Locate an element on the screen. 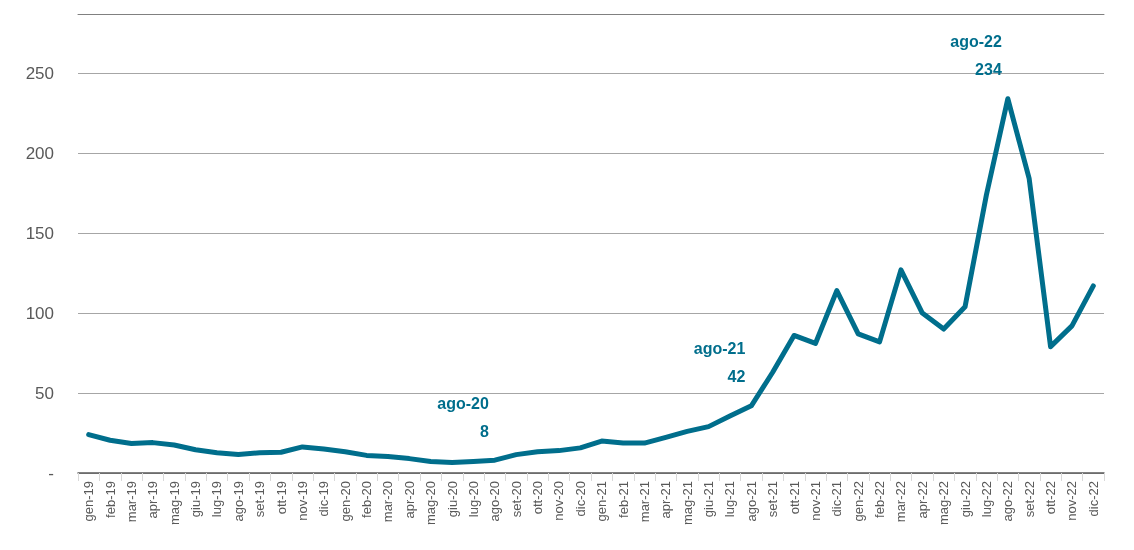 This screenshot has height=550, width=1134. x-tick-label: mar-19 is located at coordinates (131, 502).